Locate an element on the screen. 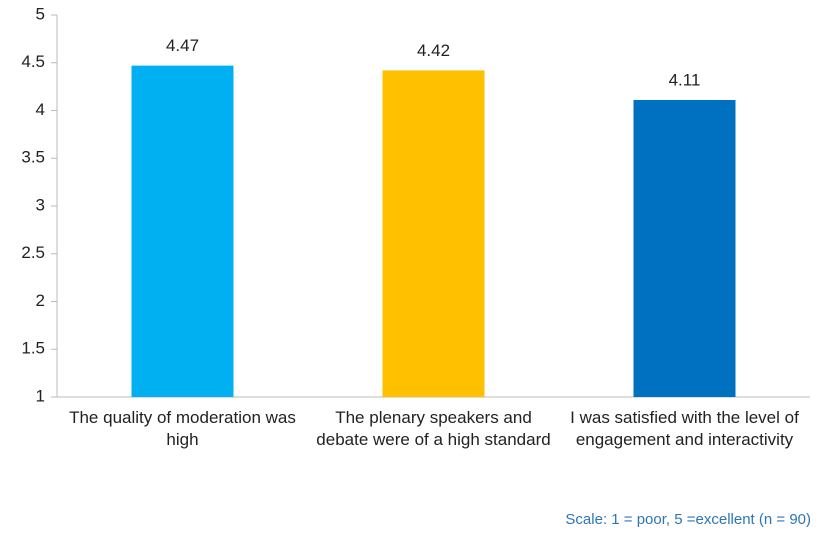 This screenshot has width=821, height=537. y-tick-label: 1.5 is located at coordinates (33, 348).